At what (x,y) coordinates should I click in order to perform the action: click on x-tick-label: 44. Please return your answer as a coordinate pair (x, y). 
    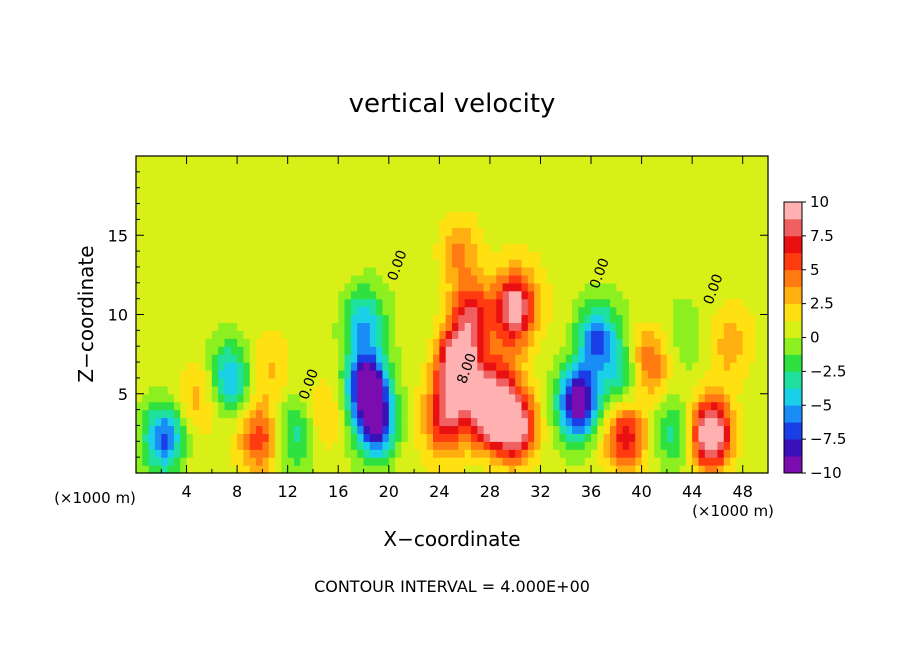
    Looking at the image, I should click on (692, 491).